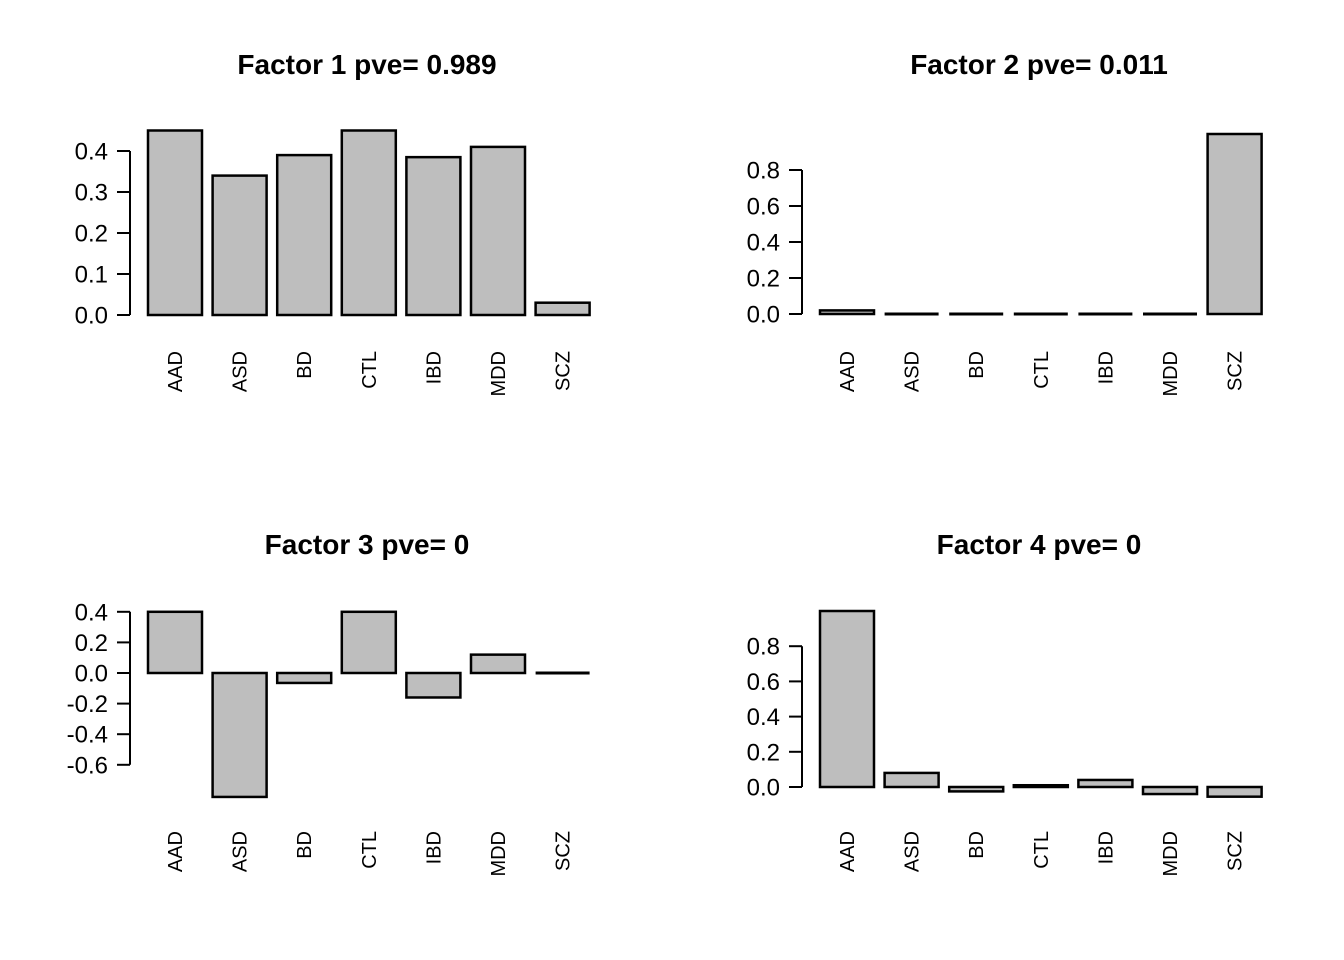  I want to click on panel-title: Factor 4 pve= 0, so click(1039, 544).